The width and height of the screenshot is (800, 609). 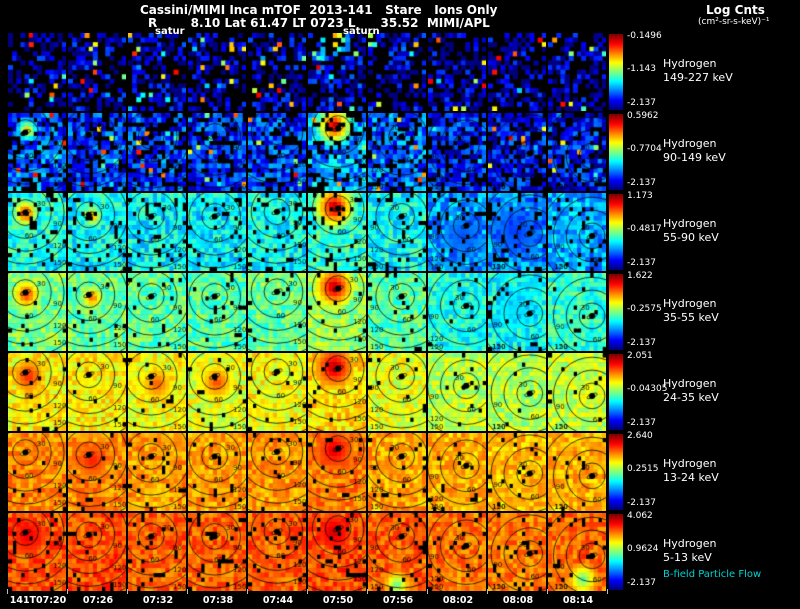 I want to click on heatmap-panel-r4c0, so click(x=37, y=392).